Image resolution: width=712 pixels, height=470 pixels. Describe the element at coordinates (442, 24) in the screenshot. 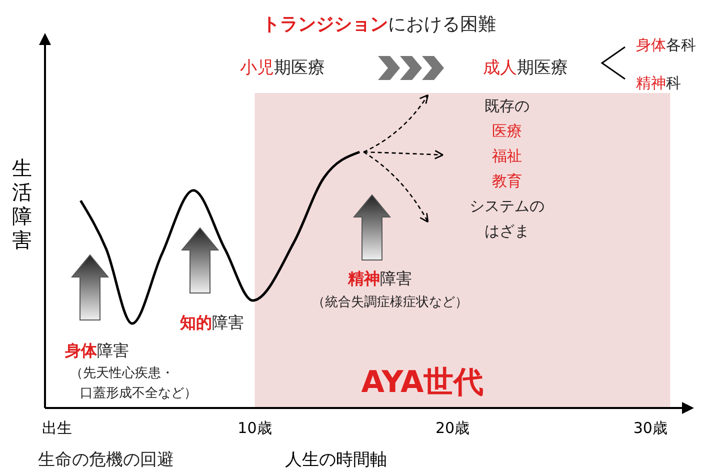

I see `text: における困難` at that location.